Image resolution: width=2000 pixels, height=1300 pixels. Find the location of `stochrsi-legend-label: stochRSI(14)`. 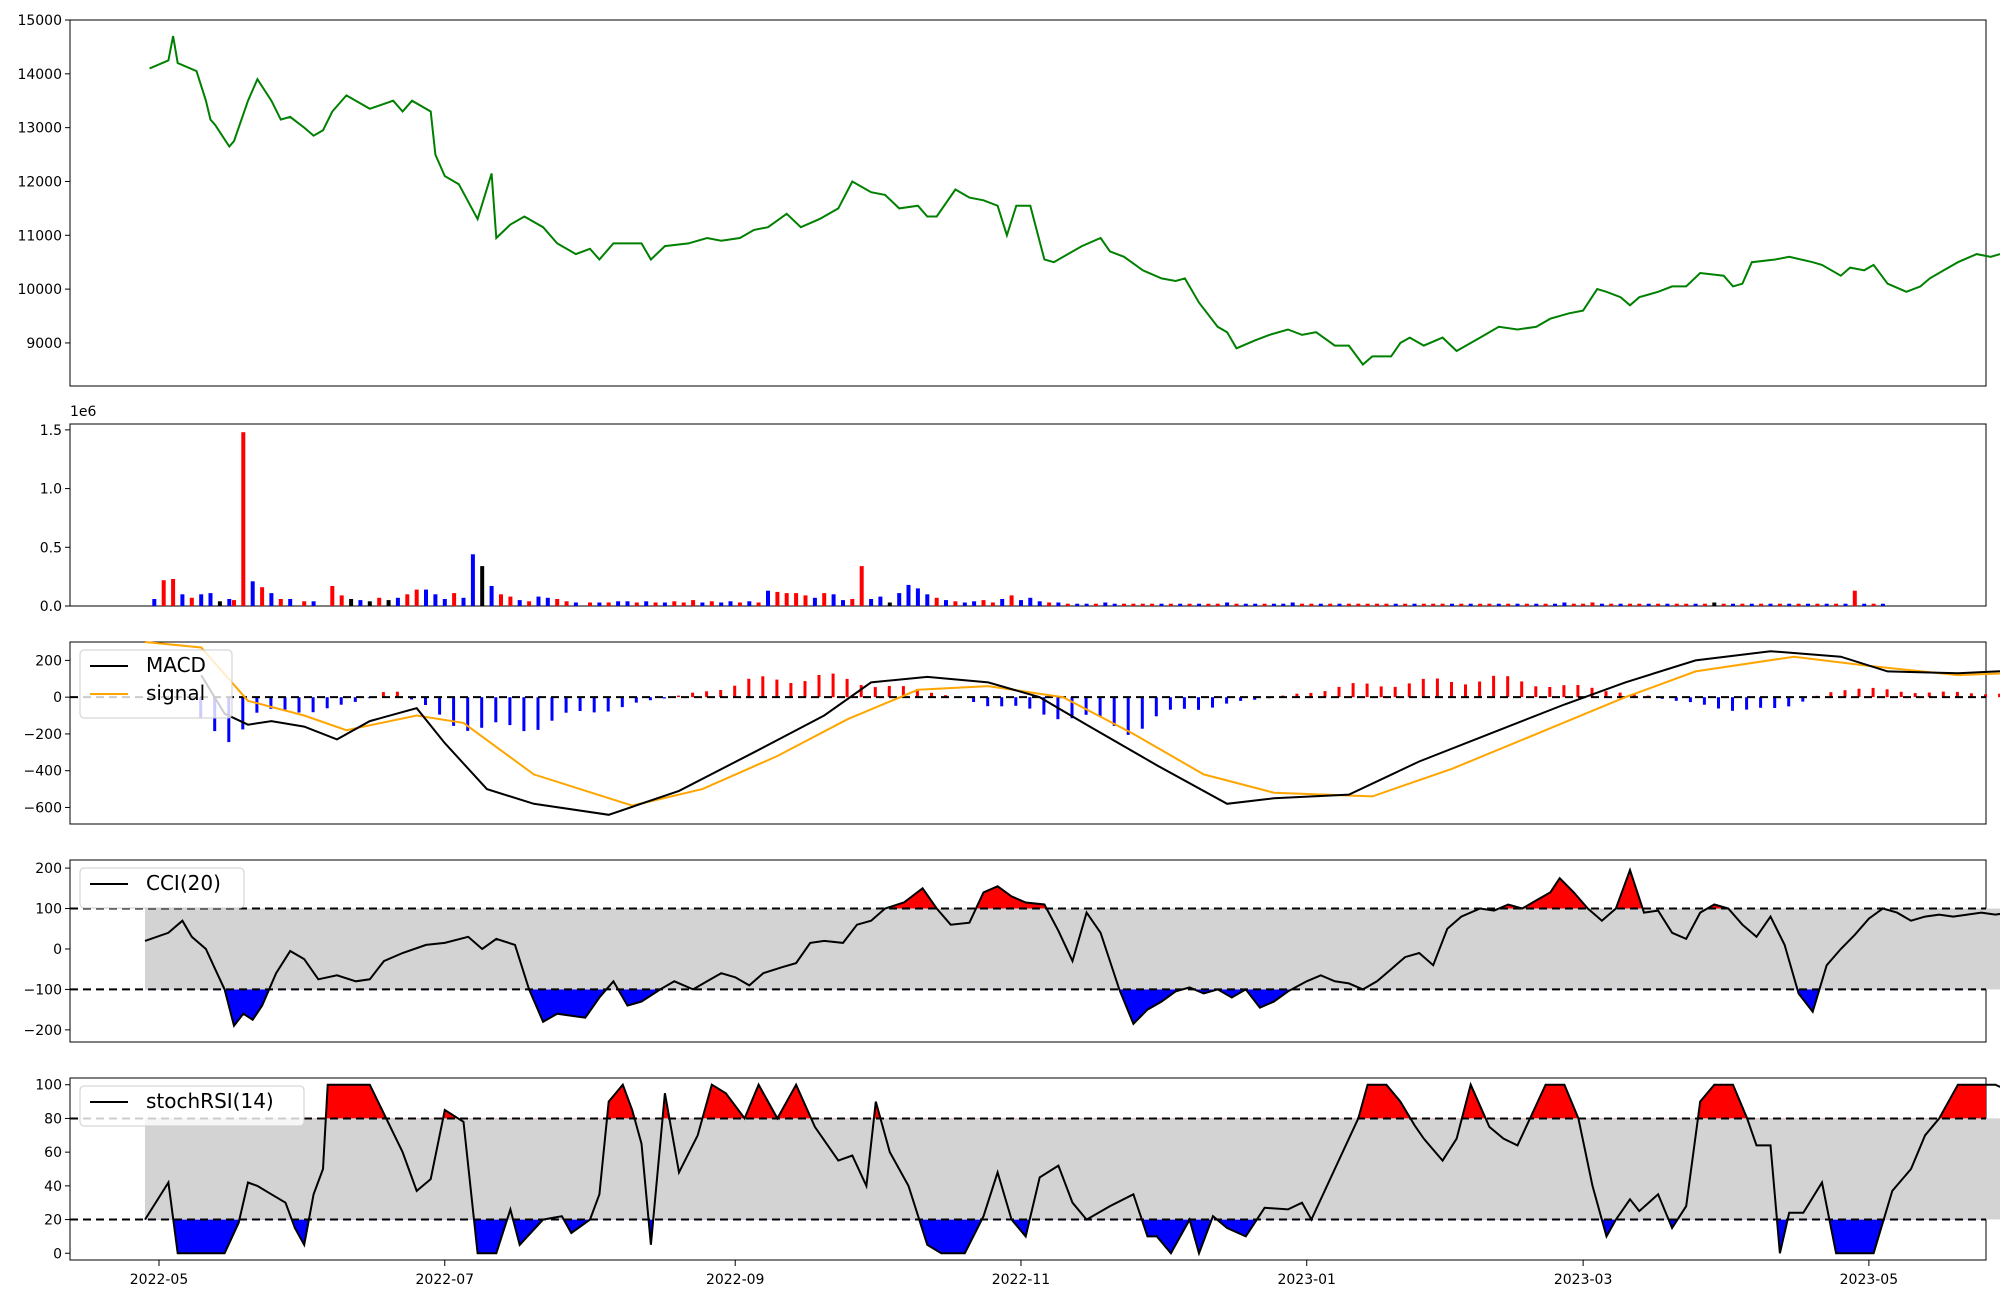

stochrsi-legend-label: stochRSI(14) is located at coordinates (210, 1101).